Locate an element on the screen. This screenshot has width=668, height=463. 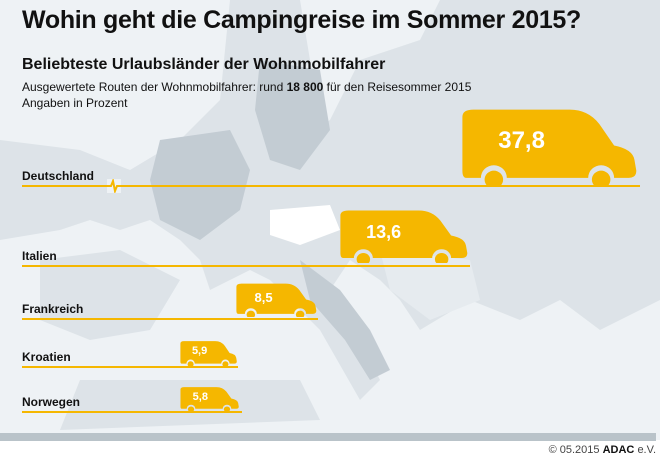
category-label: Norwegen is located at coordinates (51, 402).